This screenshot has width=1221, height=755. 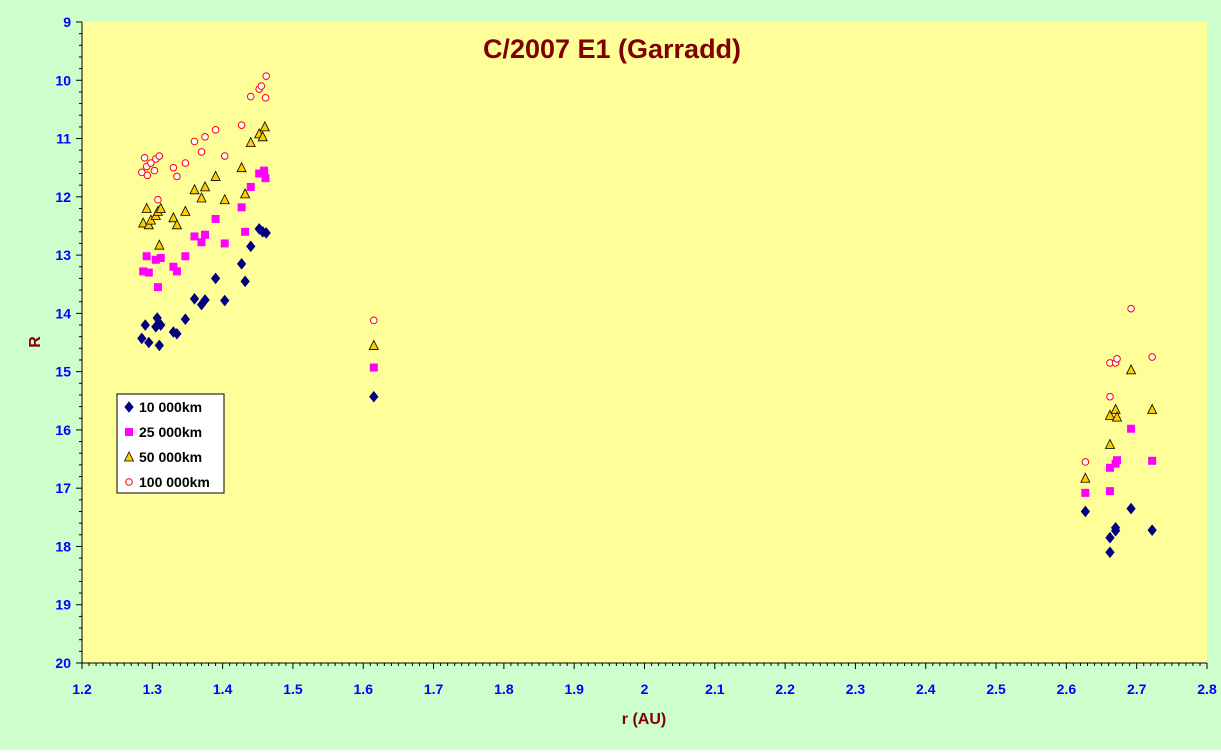 What do you see at coordinates (63, 313) in the screenshot?
I see `y-tick-label: 14` at bounding box center [63, 313].